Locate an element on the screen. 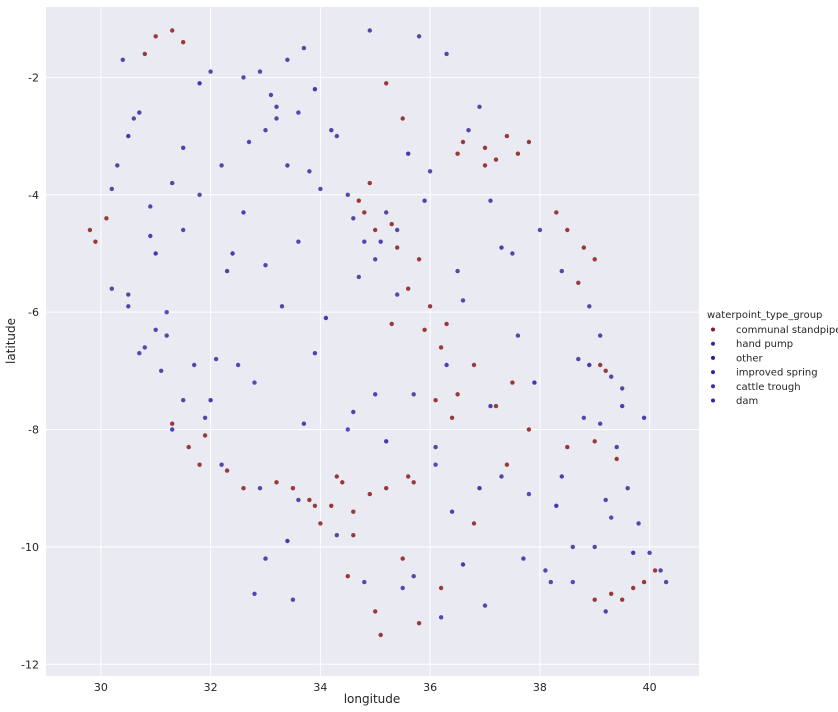 The image size is (838, 712). x-tick-label: 30 is located at coordinates (101, 687).